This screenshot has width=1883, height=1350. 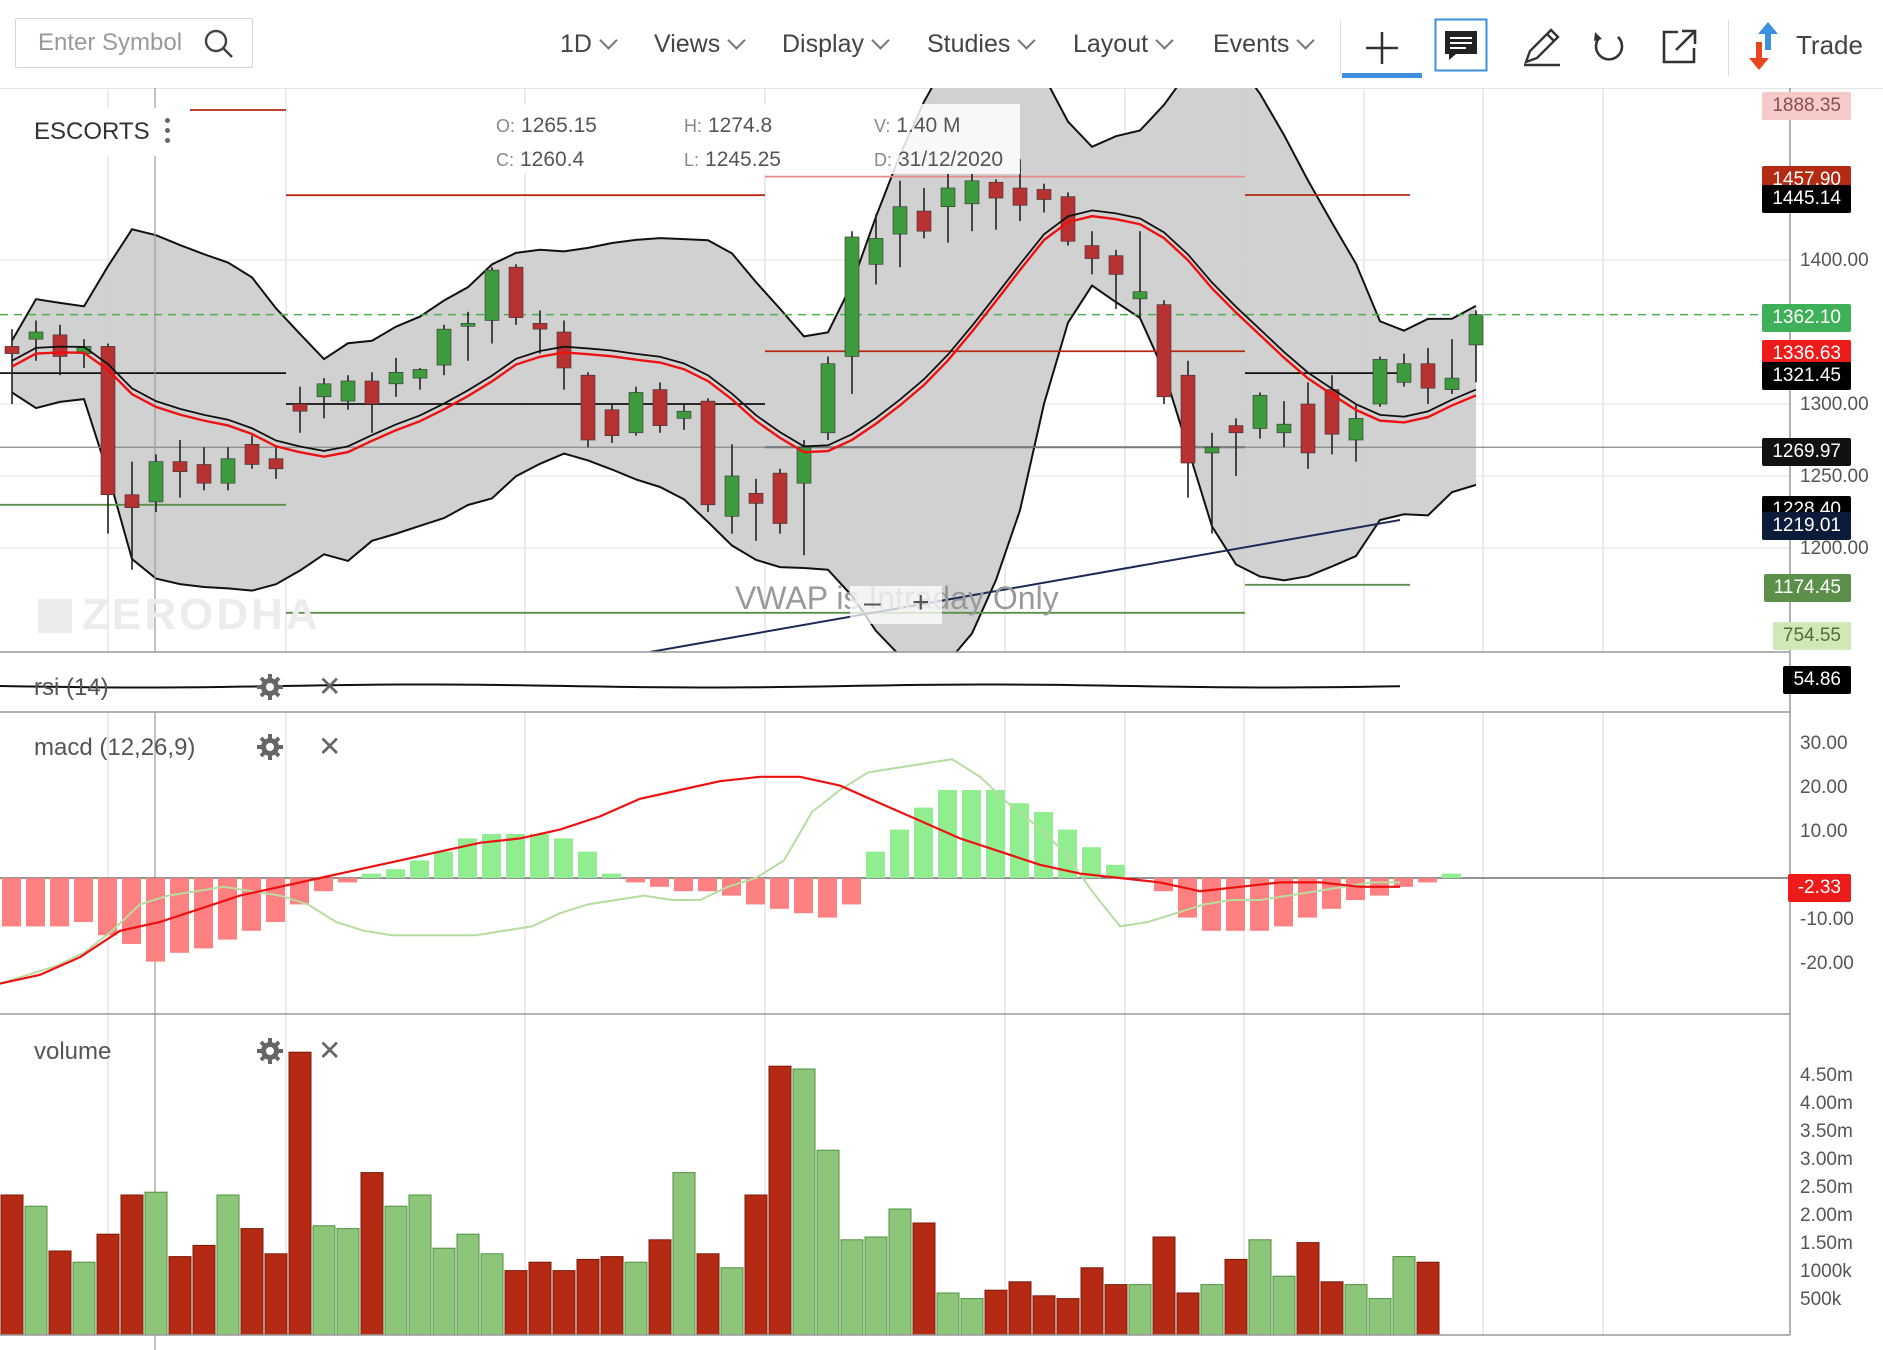 I want to click on search-icon, so click(x=219, y=44).